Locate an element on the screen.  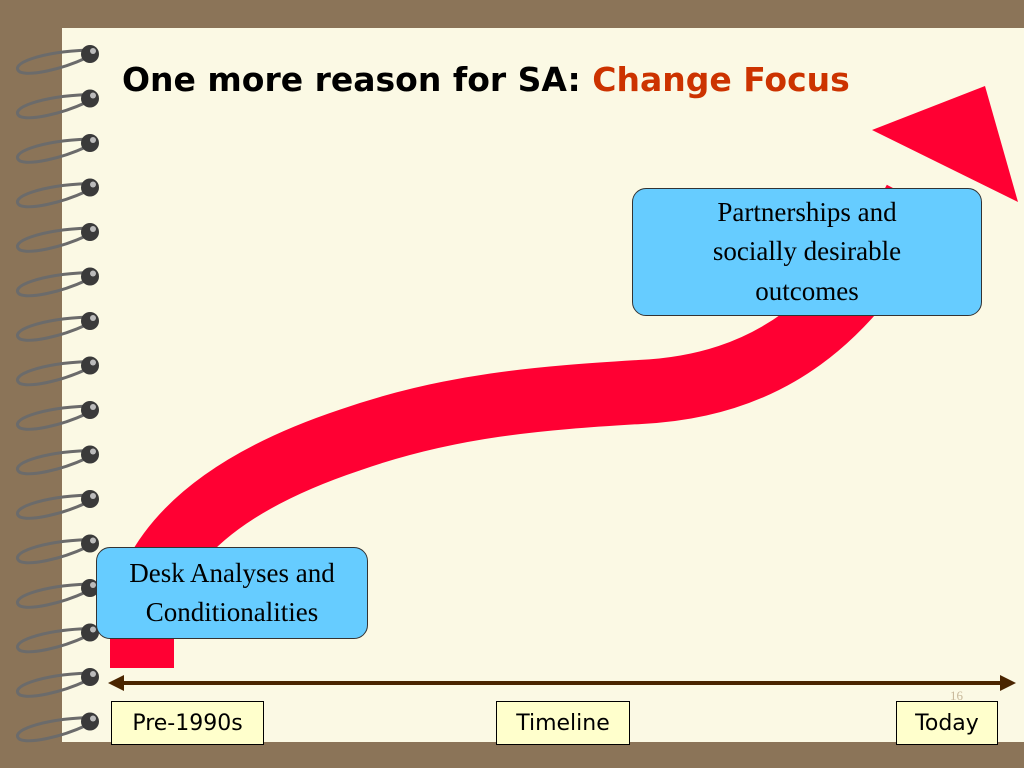
timeline-arrow-right is located at coordinates (1008, 683).